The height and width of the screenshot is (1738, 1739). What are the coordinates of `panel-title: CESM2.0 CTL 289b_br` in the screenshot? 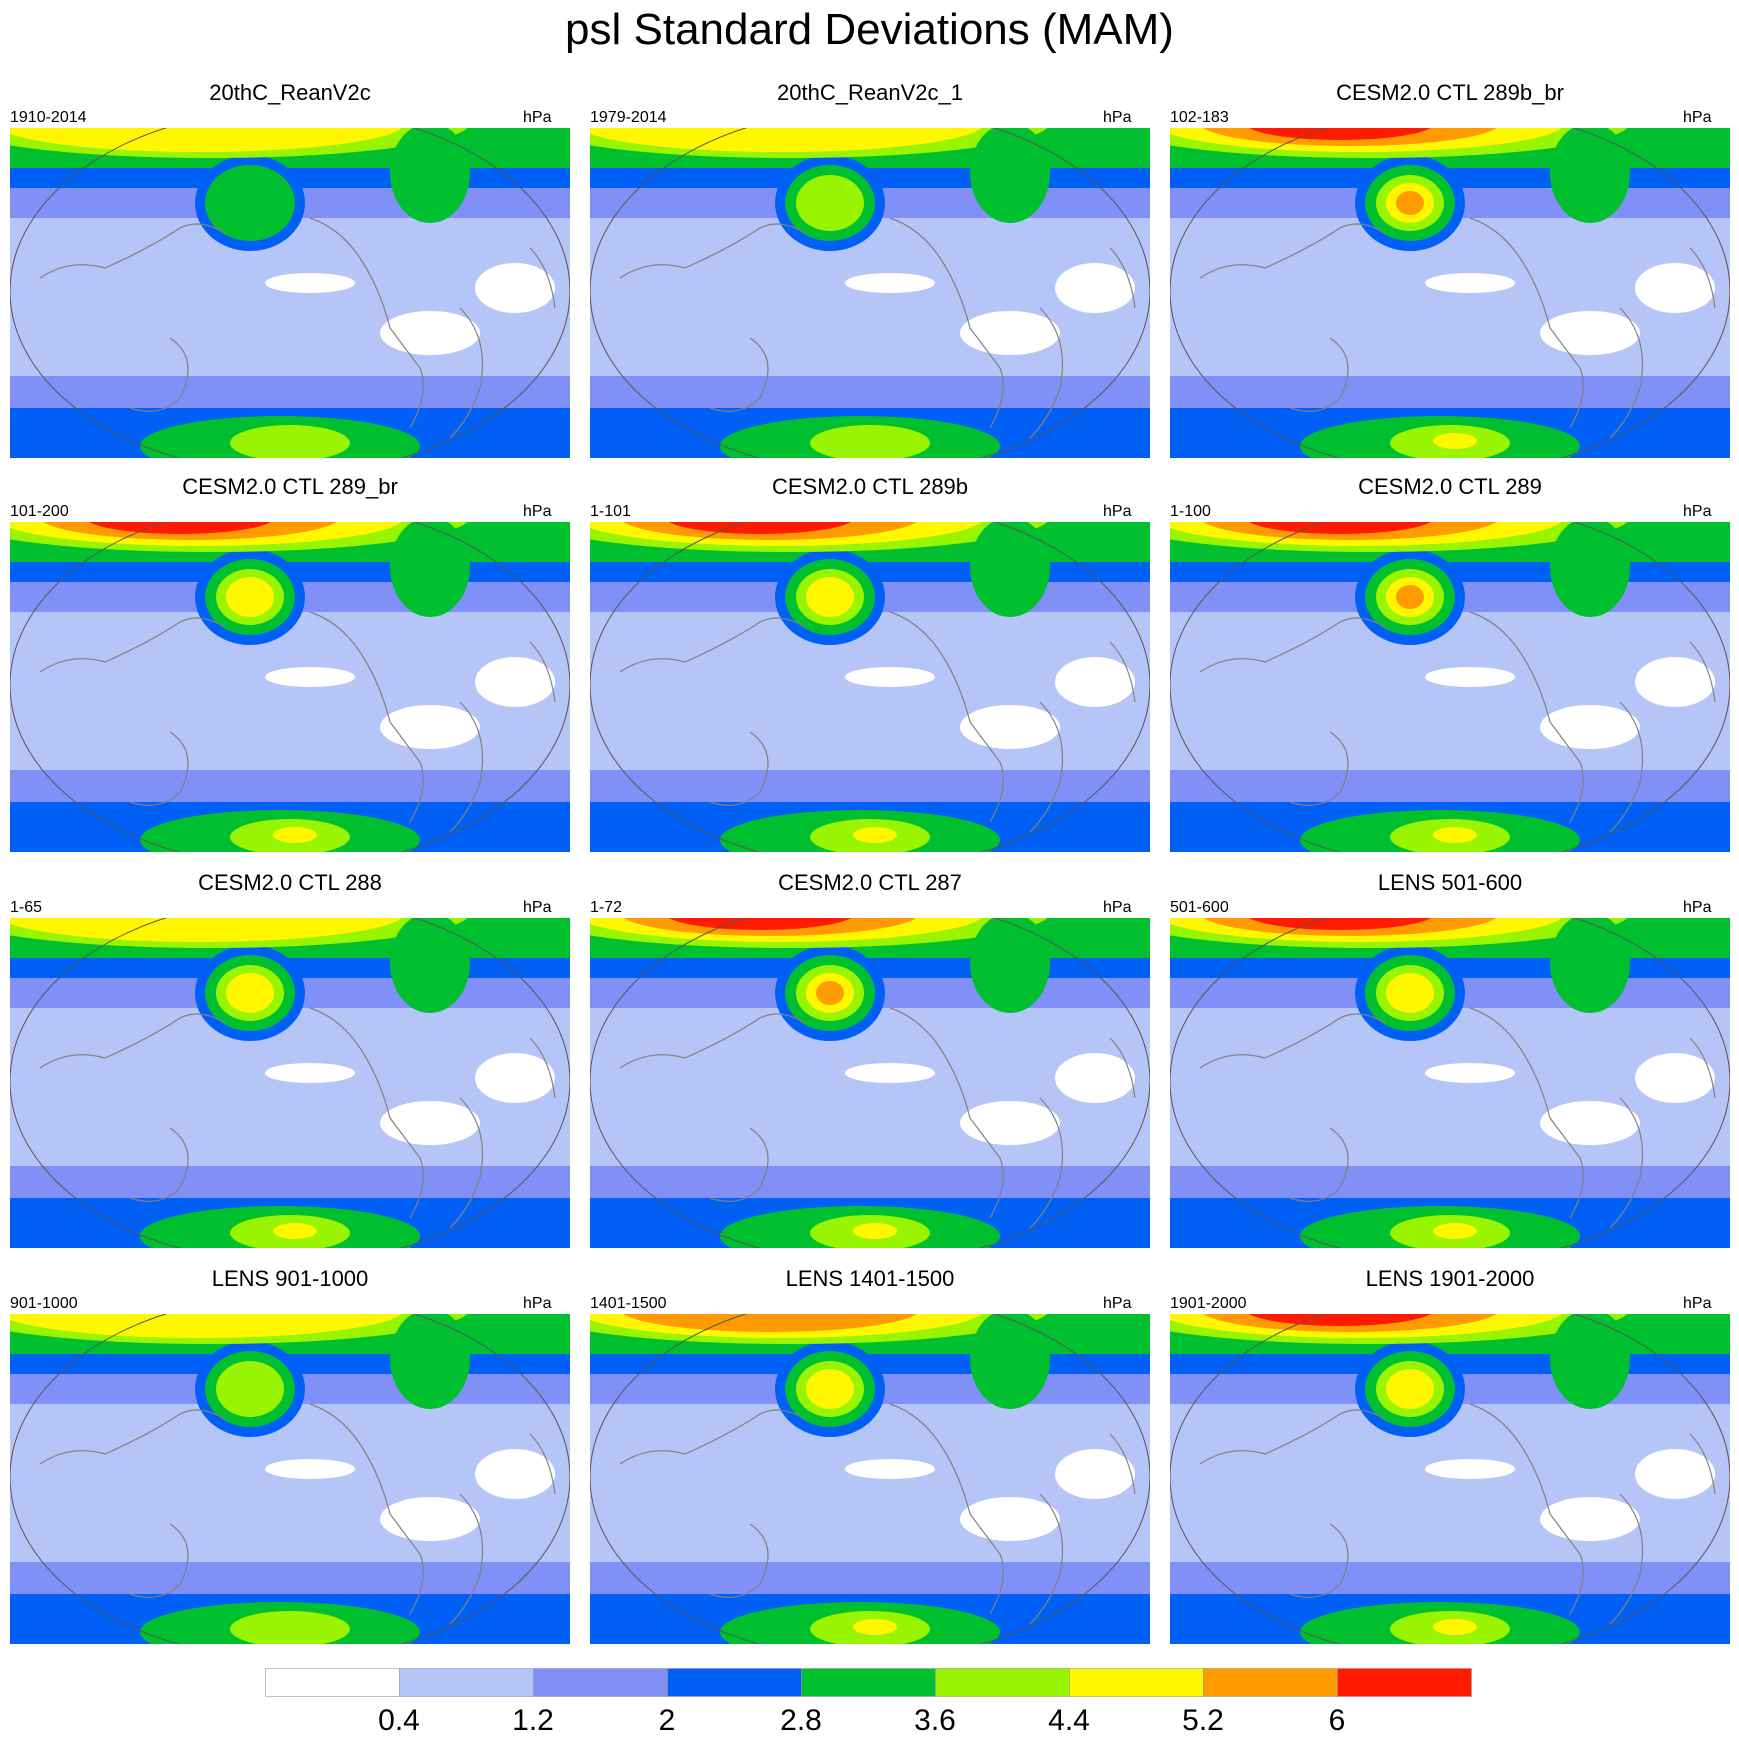 It's located at (1450, 92).